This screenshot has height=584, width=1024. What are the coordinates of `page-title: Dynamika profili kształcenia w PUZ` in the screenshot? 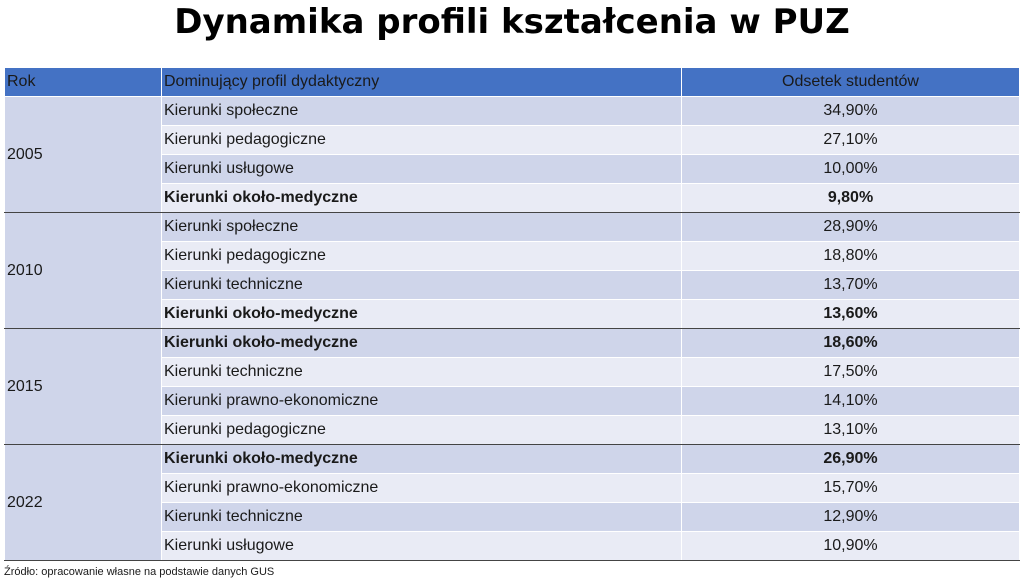 It's located at (512, 22).